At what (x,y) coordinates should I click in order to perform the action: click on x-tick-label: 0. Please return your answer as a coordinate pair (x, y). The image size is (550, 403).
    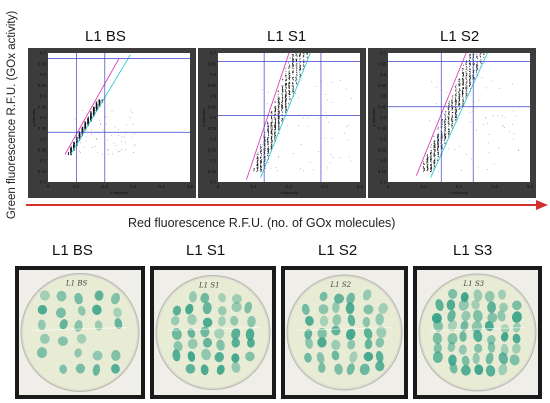
    Looking at the image, I should click on (388, 186).